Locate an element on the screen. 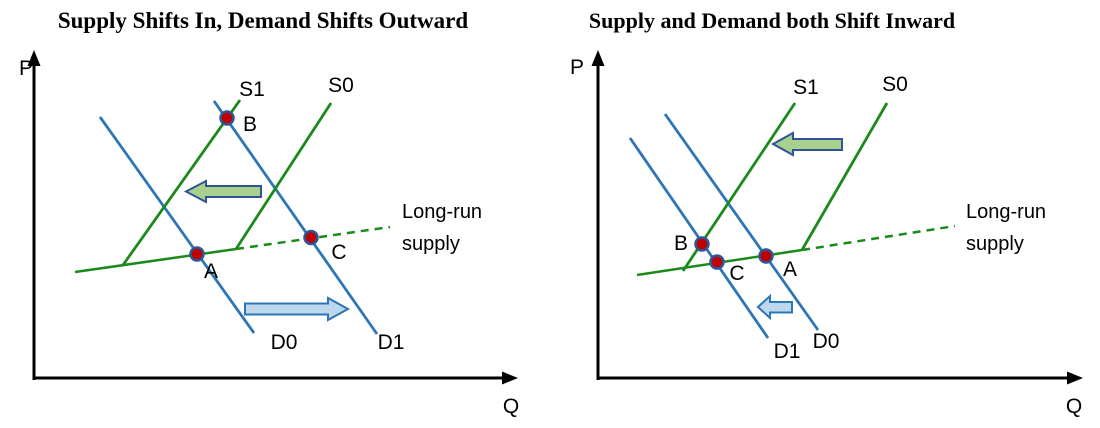 Image resolution: width=1100 pixels, height=428 pixels. right-panel-title: Supply and Demand both Shift Inward is located at coordinates (772, 20).